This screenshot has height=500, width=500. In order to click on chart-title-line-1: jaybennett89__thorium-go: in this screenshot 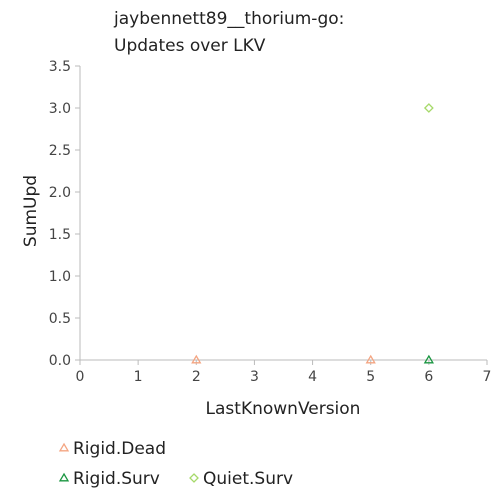, I will do `click(228, 19)`.